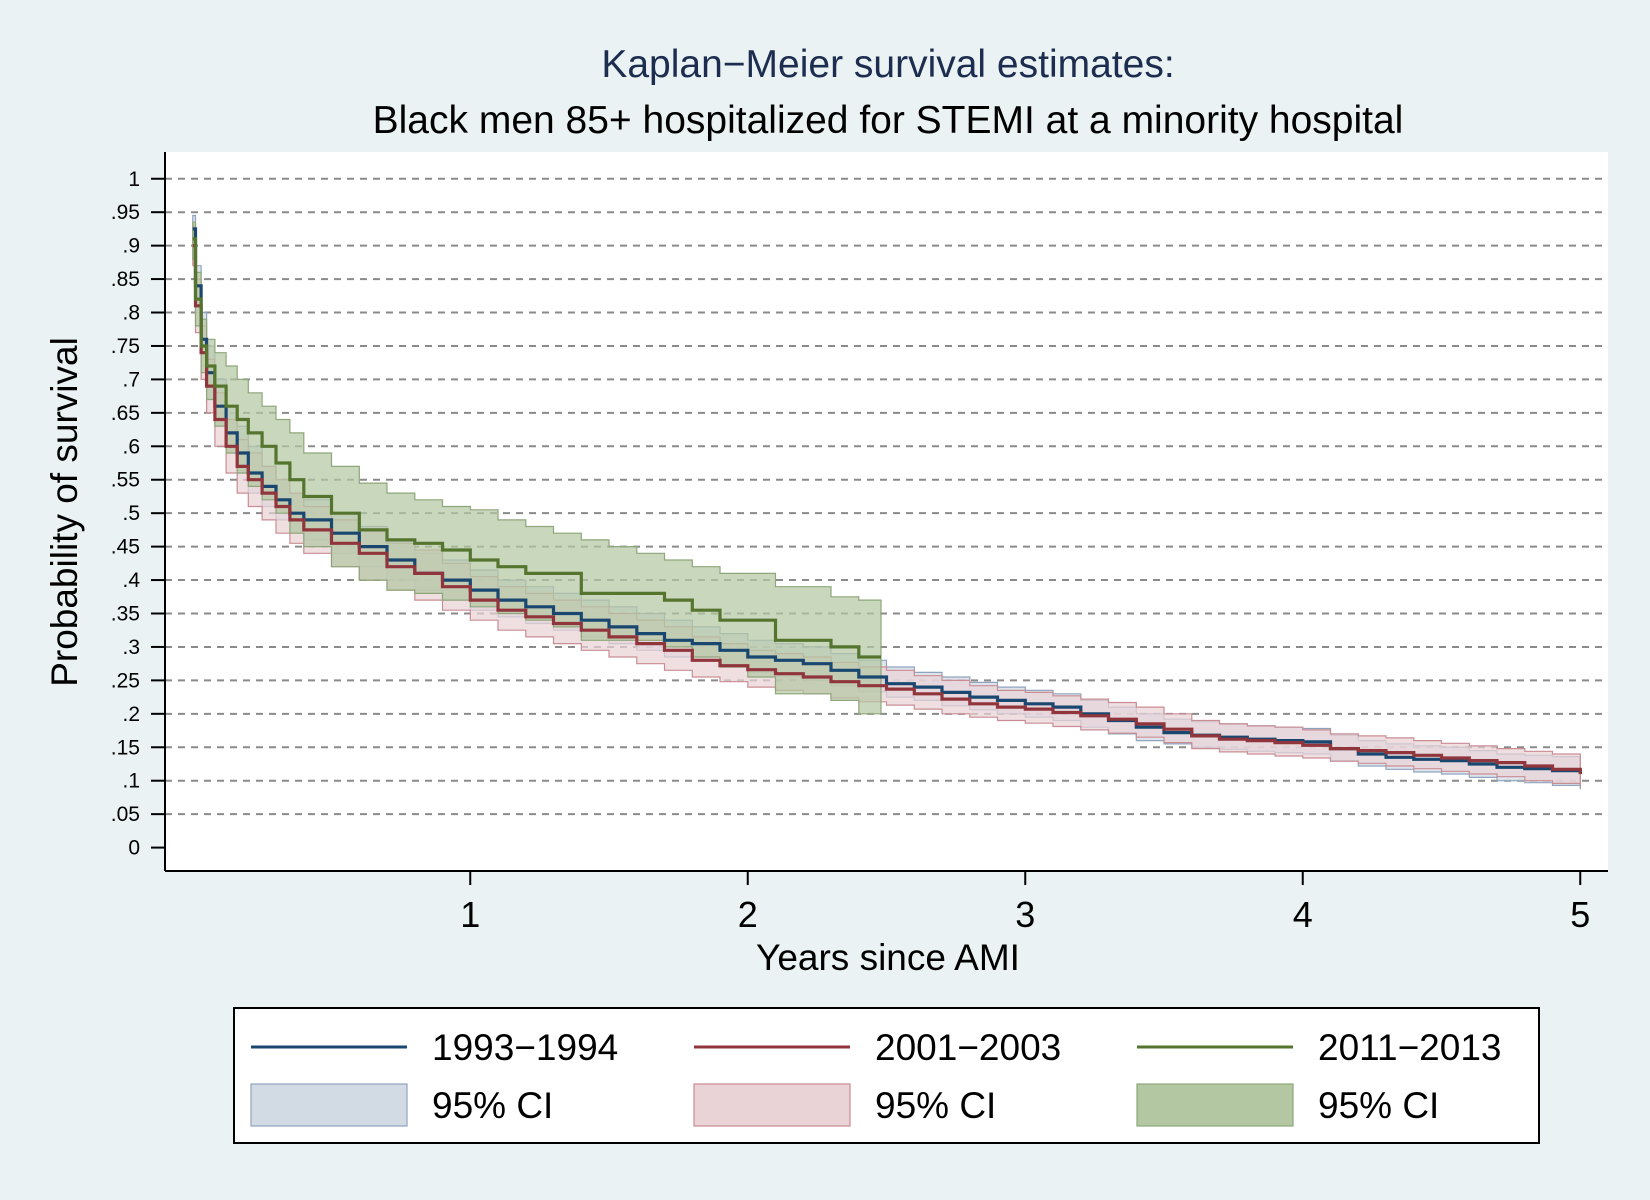 This screenshot has width=1650, height=1200. Describe the element at coordinates (131, 647) in the screenshot. I see `y-tick-label: .3` at that location.